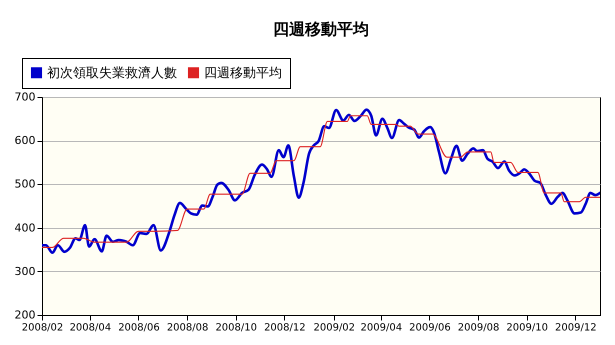  Describe the element at coordinates (112, 73) in the screenshot. I see `legend-label: 初次領取失業救濟人數` at that location.